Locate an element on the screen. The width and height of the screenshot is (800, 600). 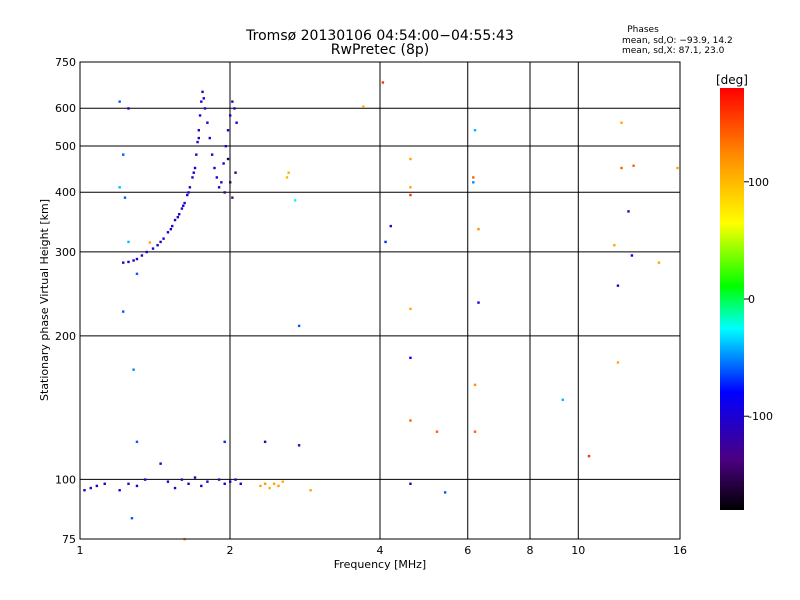
y-tick-label: 750 is located at coordinates (65, 62).